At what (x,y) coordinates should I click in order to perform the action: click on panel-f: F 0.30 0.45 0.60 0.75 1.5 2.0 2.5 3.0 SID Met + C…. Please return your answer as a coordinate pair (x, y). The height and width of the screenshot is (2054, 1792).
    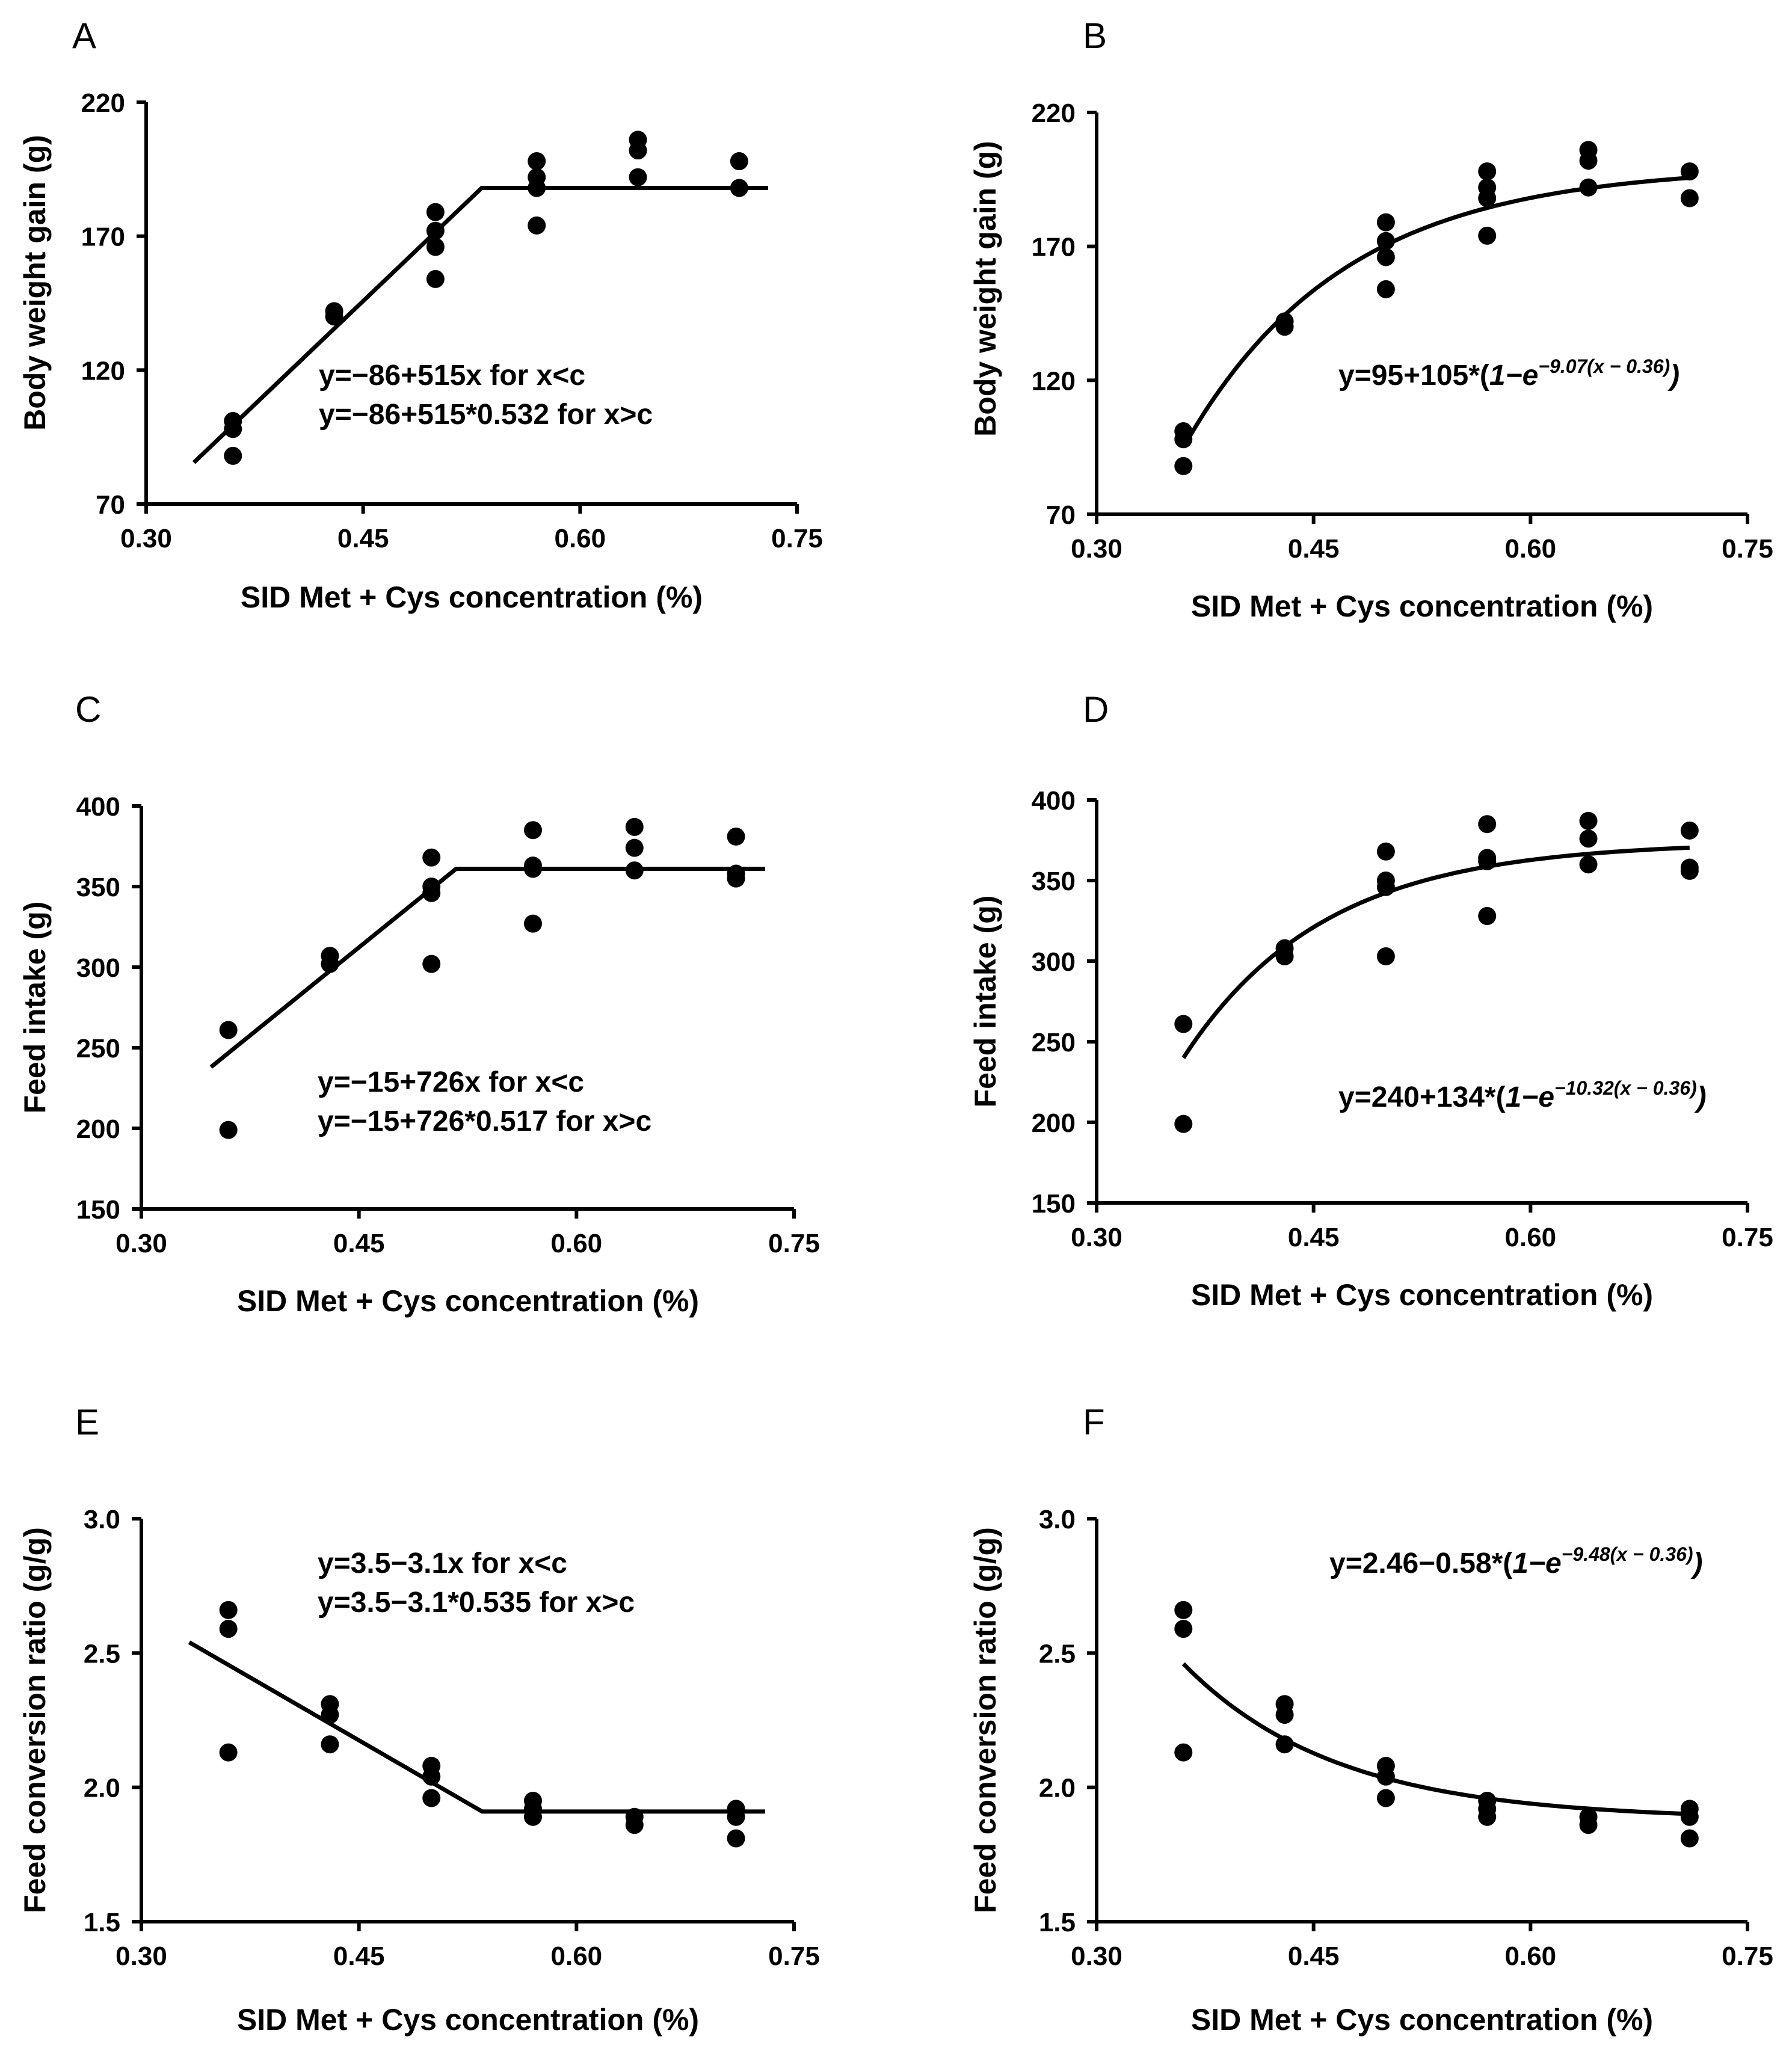
    Looking at the image, I should click on (1370, 1719).